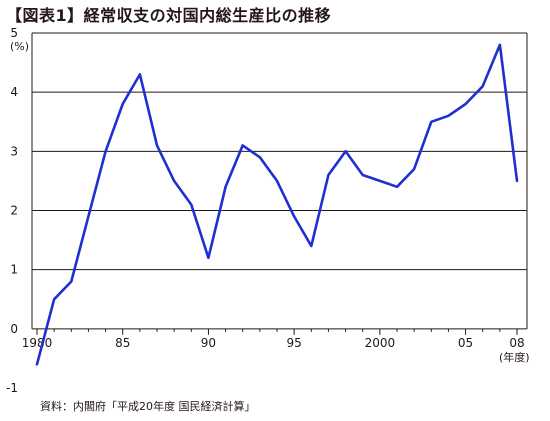 Image resolution: width=550 pixels, height=421 pixels. I want to click on x-tick-label-90: 90, so click(208, 343).